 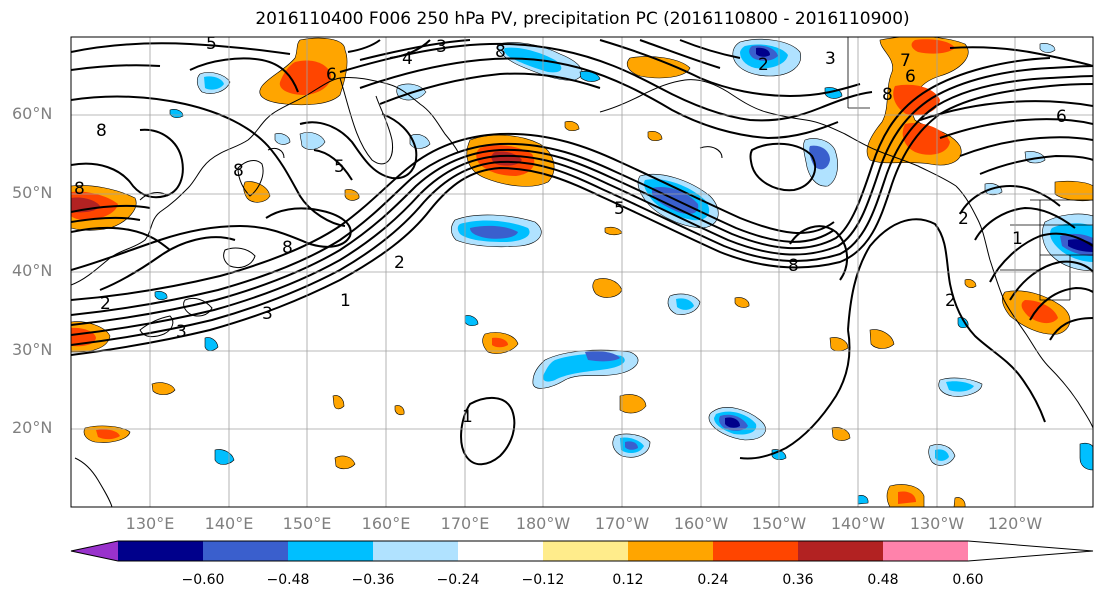 What do you see at coordinates (970, 169) in the screenshot?
I see `political-borders` at bounding box center [970, 169].